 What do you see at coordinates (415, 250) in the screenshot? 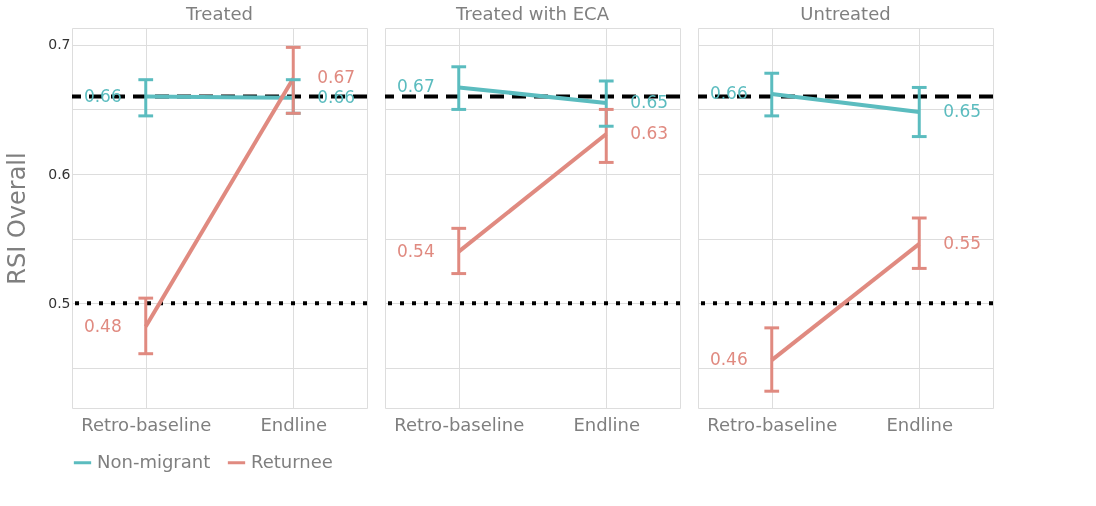
I see `data-label: 0.54` at bounding box center [415, 250].